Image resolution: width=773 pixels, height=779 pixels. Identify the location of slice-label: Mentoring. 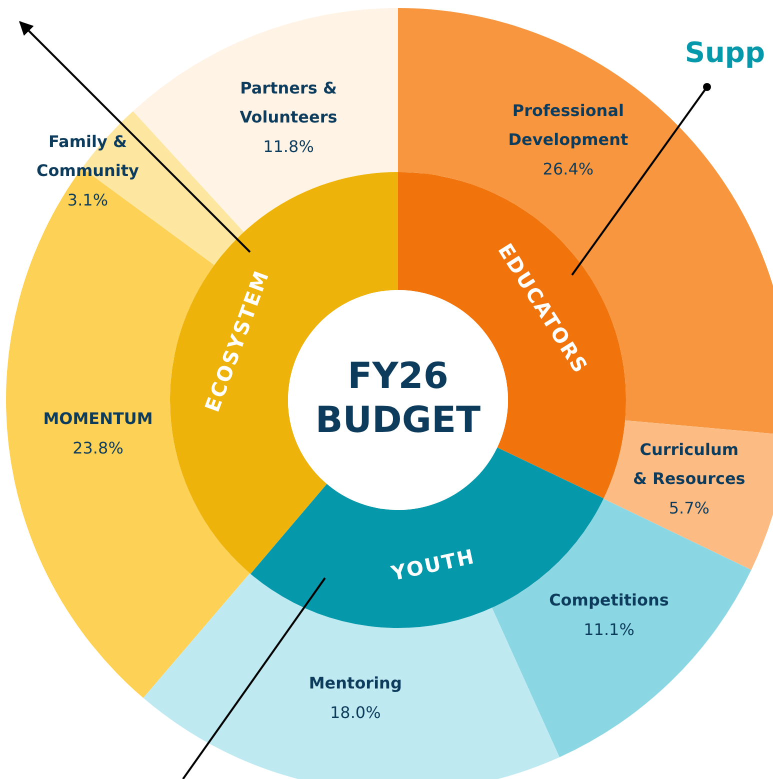
(355, 683).